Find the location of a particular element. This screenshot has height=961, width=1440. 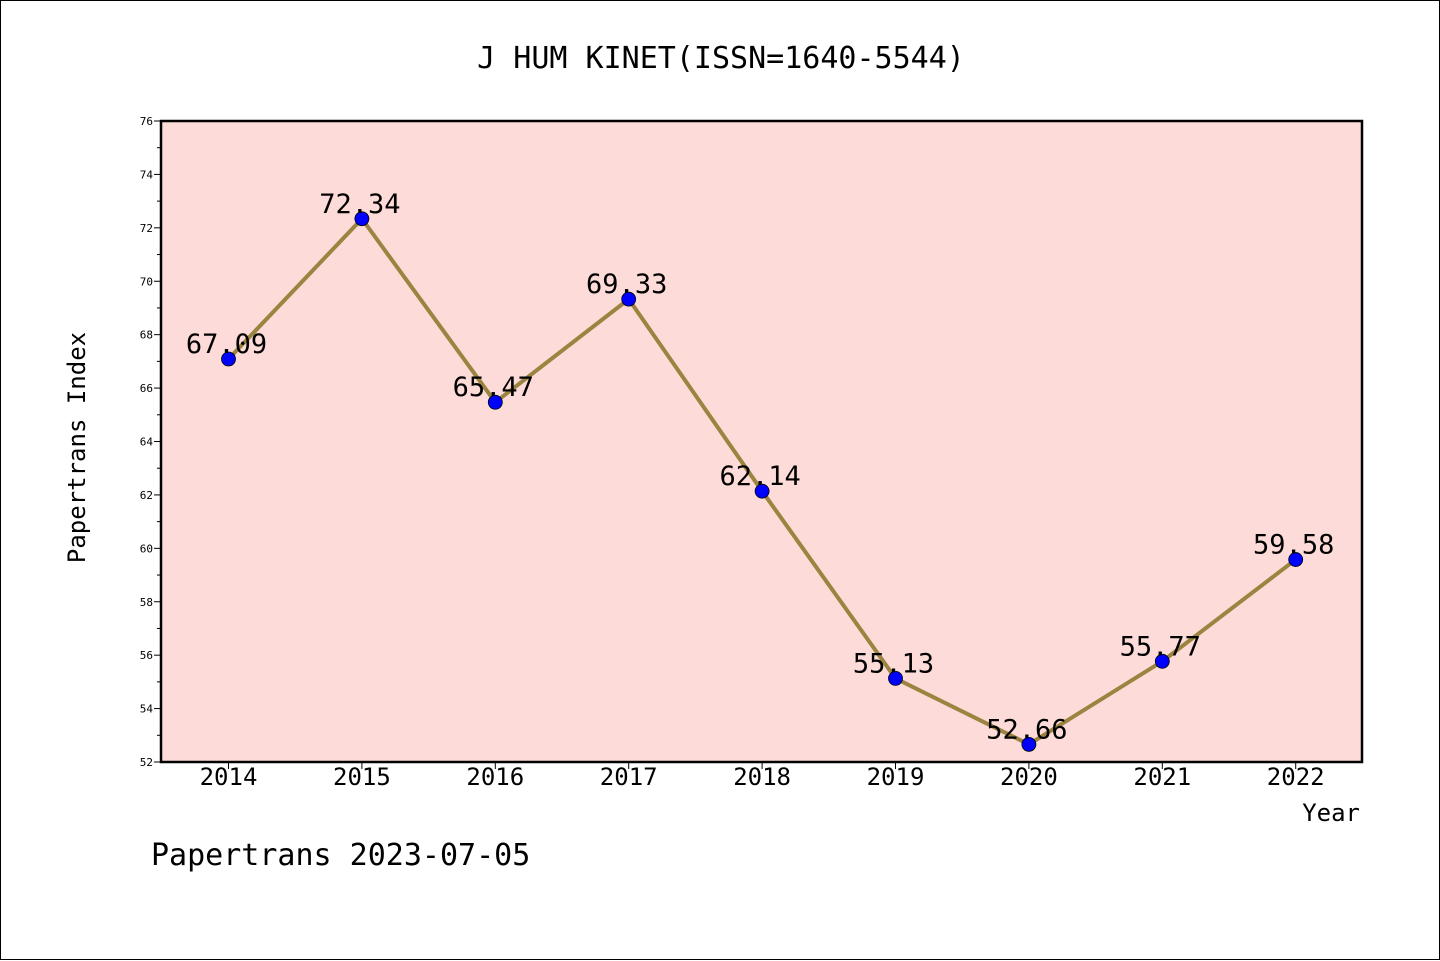

y-axis-label: Papertrans Index is located at coordinates (77, 447).